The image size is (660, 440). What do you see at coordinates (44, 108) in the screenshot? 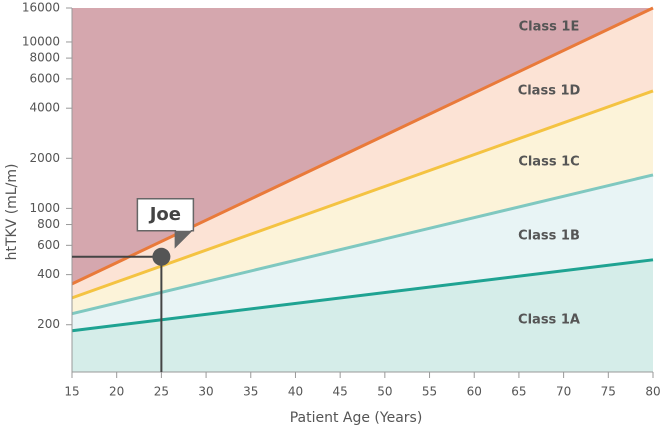
I see `y-tick-label: 4000` at bounding box center [44, 108].